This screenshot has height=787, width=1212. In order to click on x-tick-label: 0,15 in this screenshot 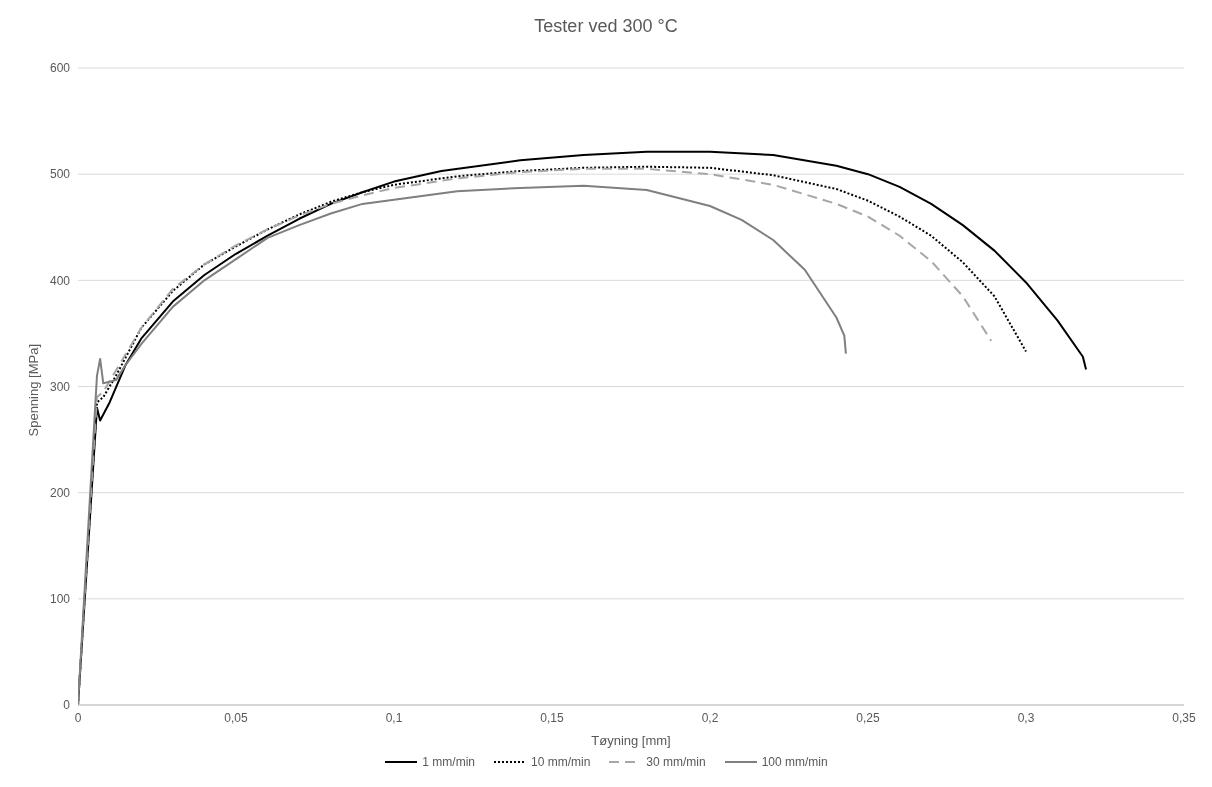, I will do `click(552, 717)`.